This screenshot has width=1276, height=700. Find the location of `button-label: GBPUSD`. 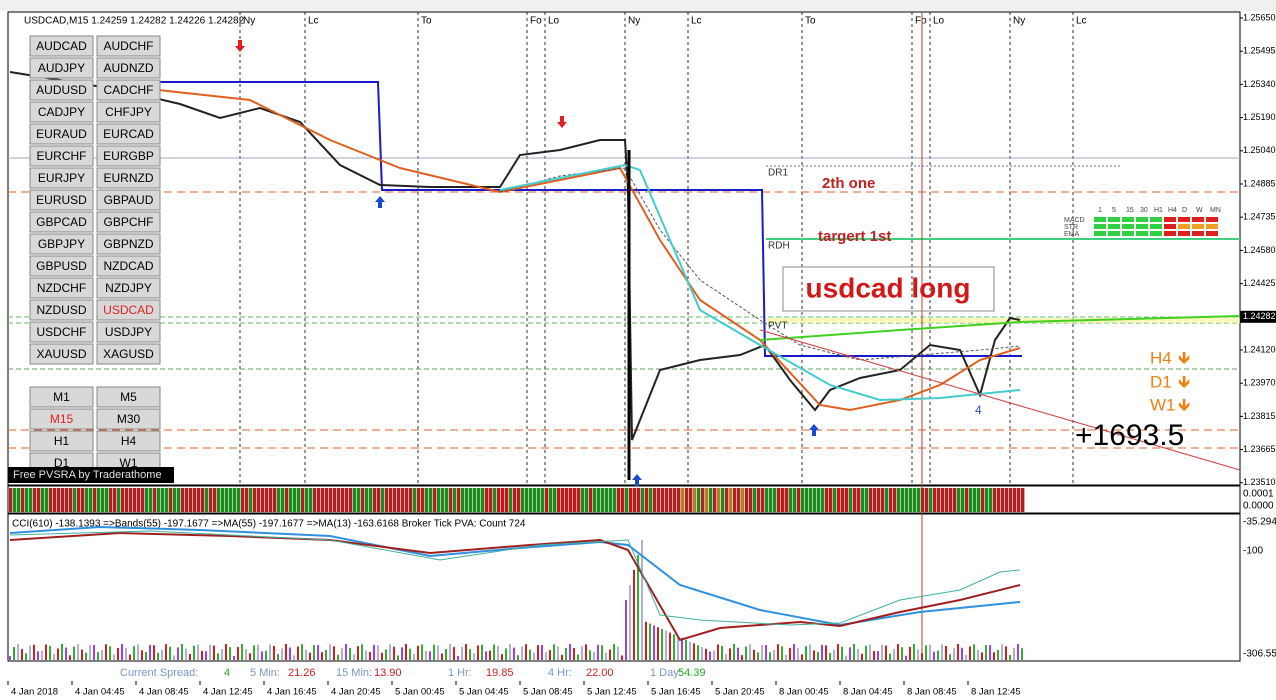

button-label: GBPUSD is located at coordinates (61, 266).